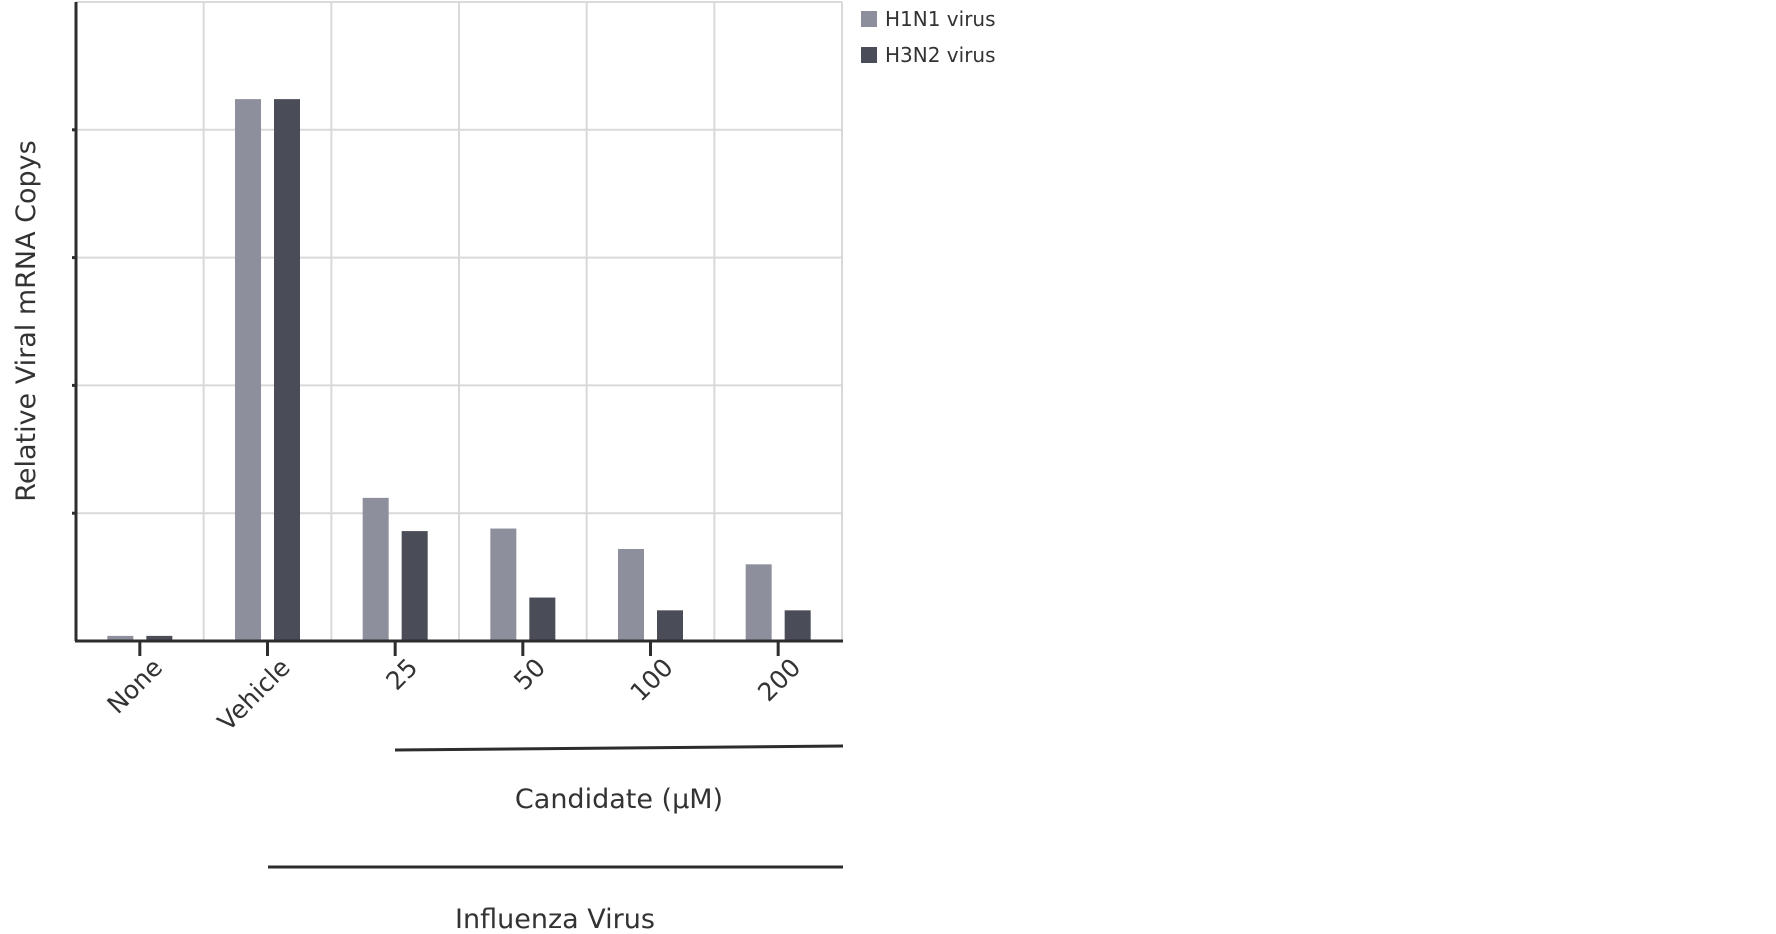  What do you see at coordinates (940, 19) in the screenshot?
I see `legend-label: H1N1 virus` at bounding box center [940, 19].